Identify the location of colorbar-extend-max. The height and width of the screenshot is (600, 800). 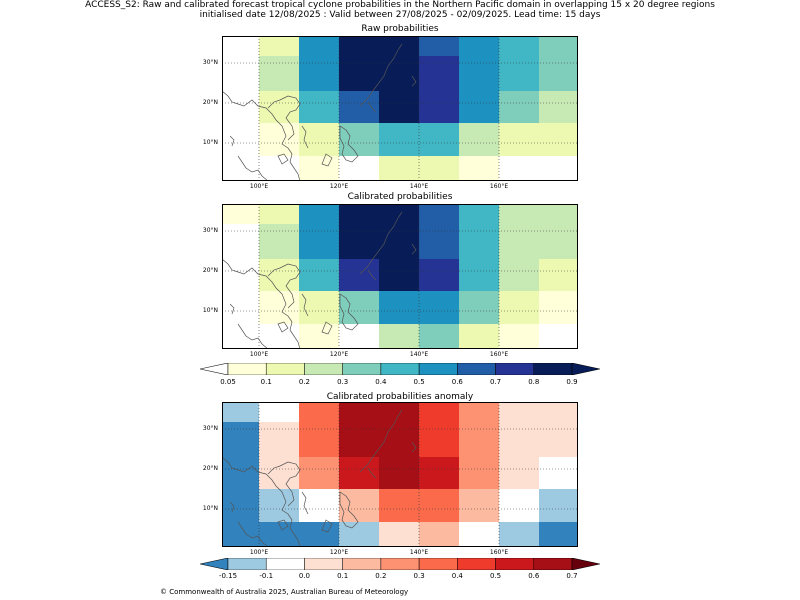
(585, 369).